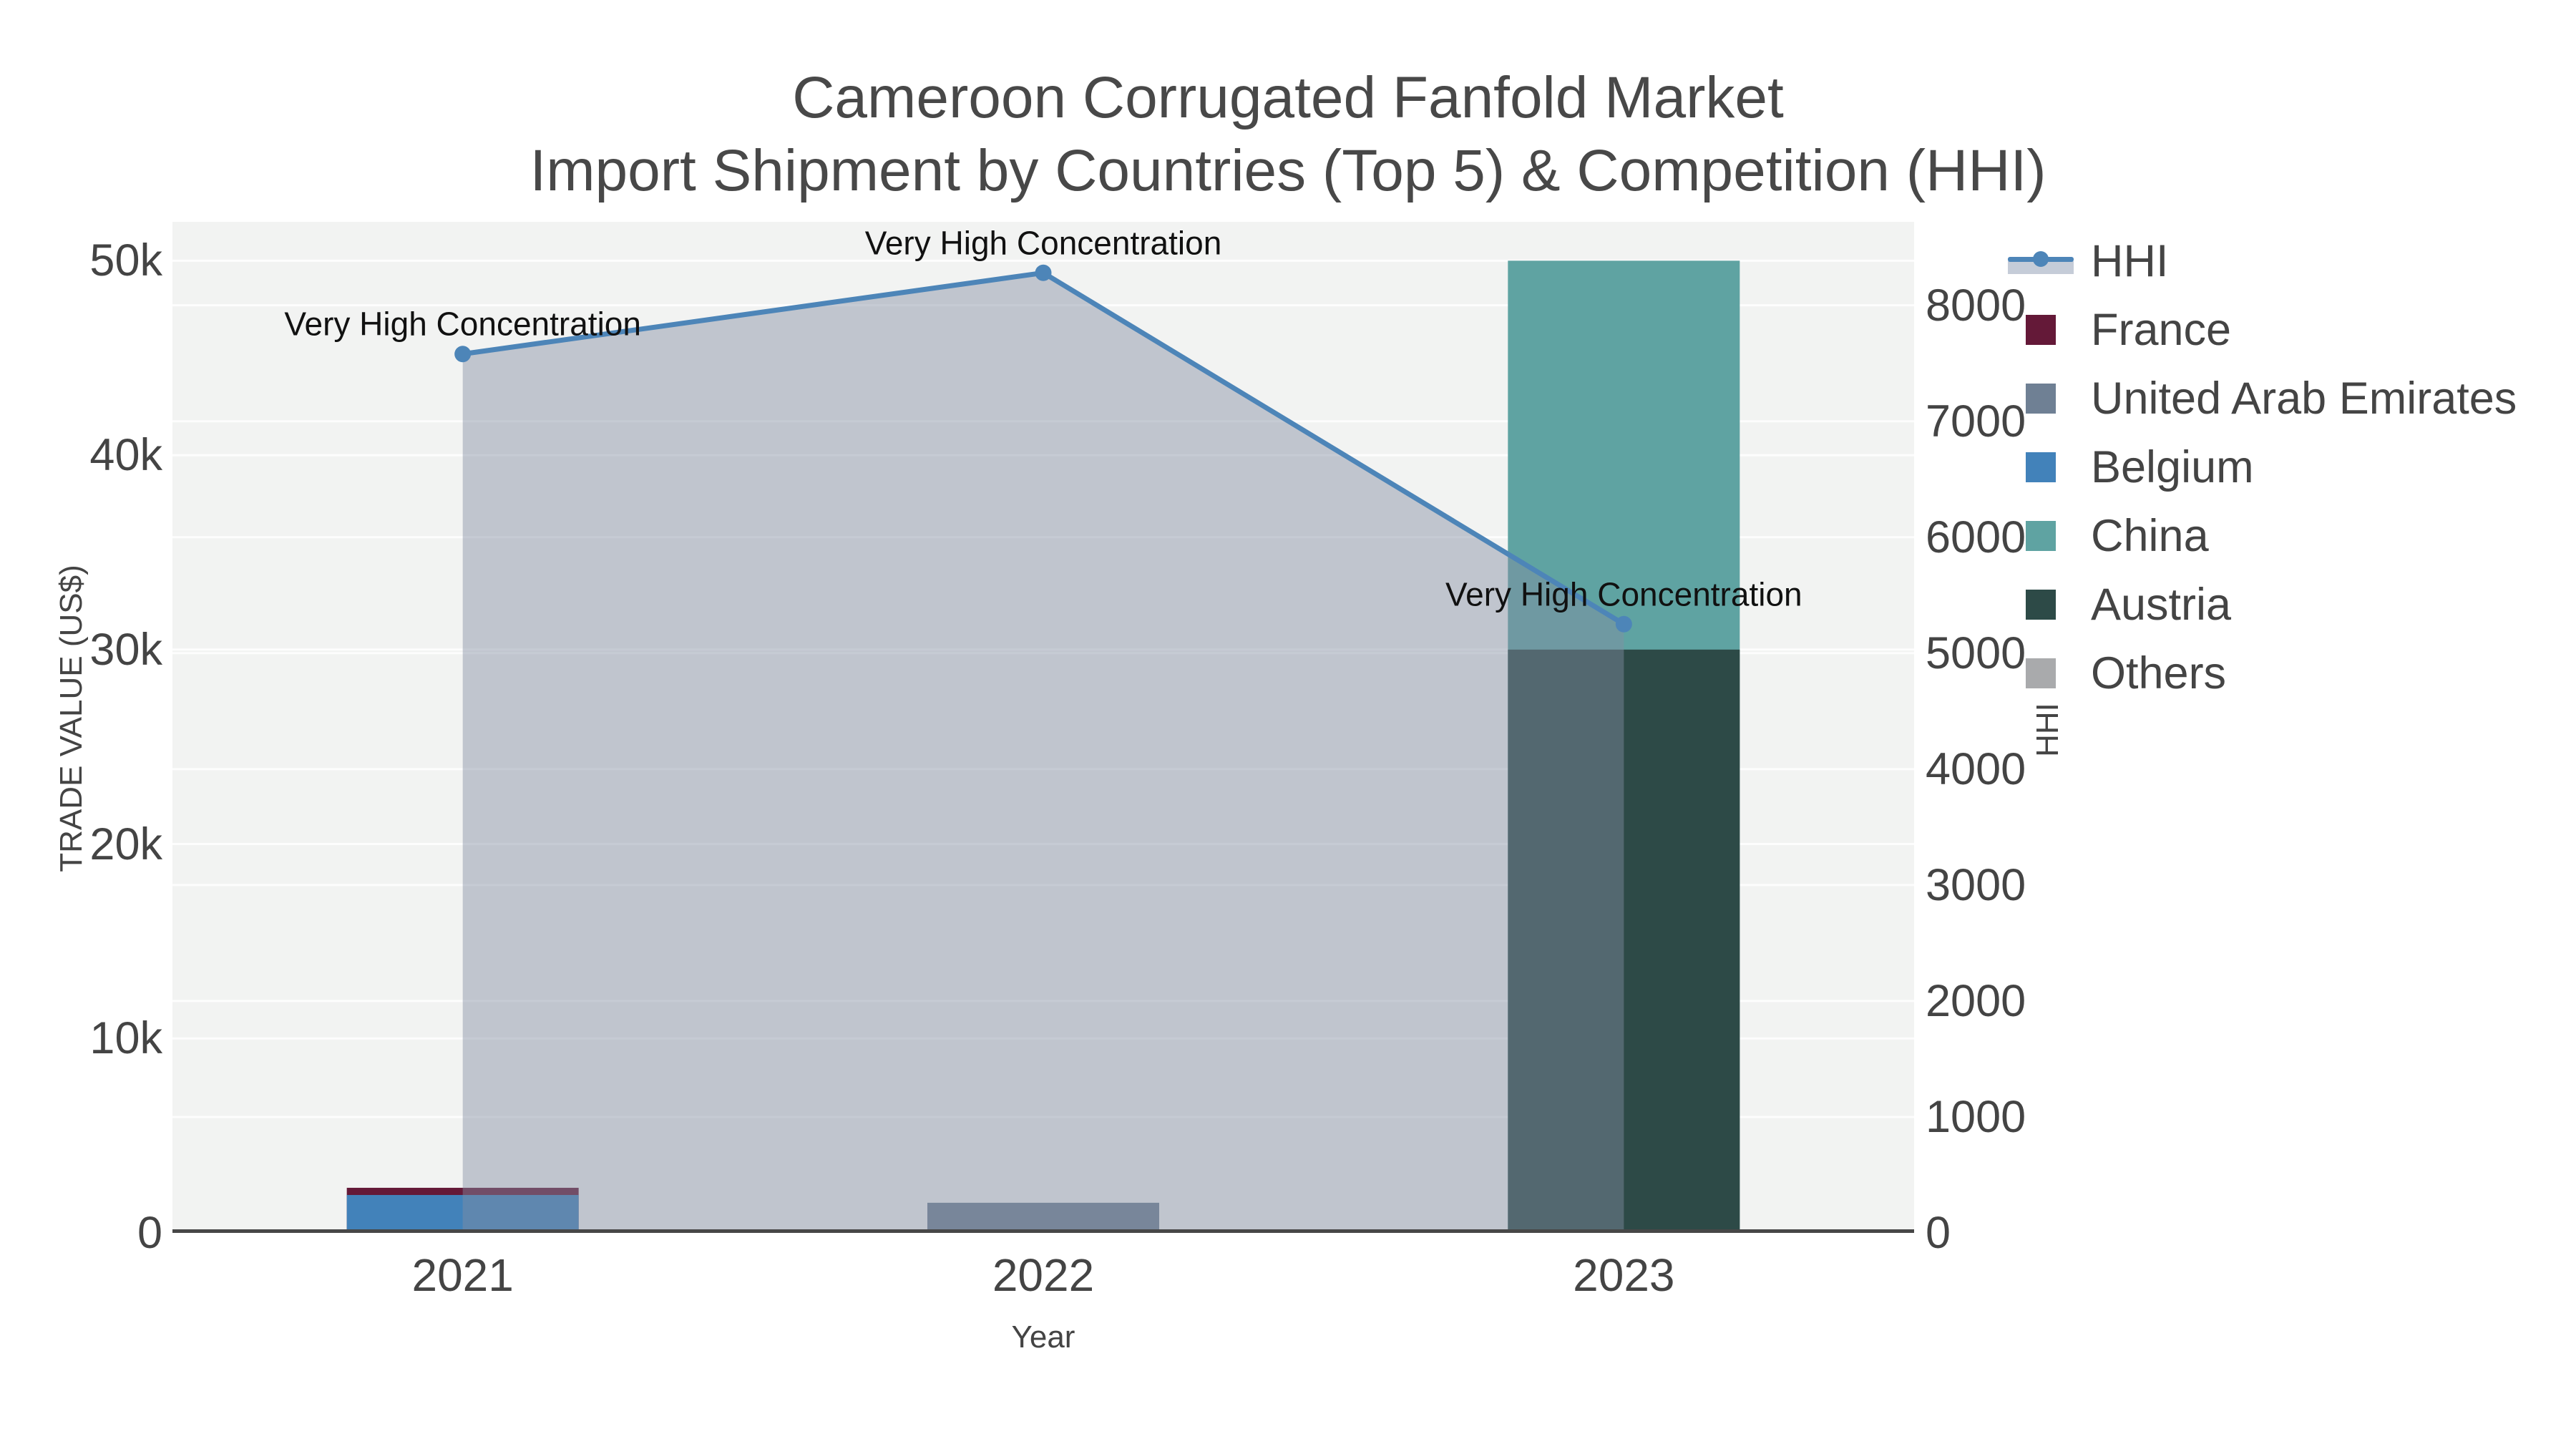 The image size is (2576, 1449). What do you see at coordinates (1976, 1116) in the screenshot?
I see `y-right-tick-1000: 1000` at bounding box center [1976, 1116].